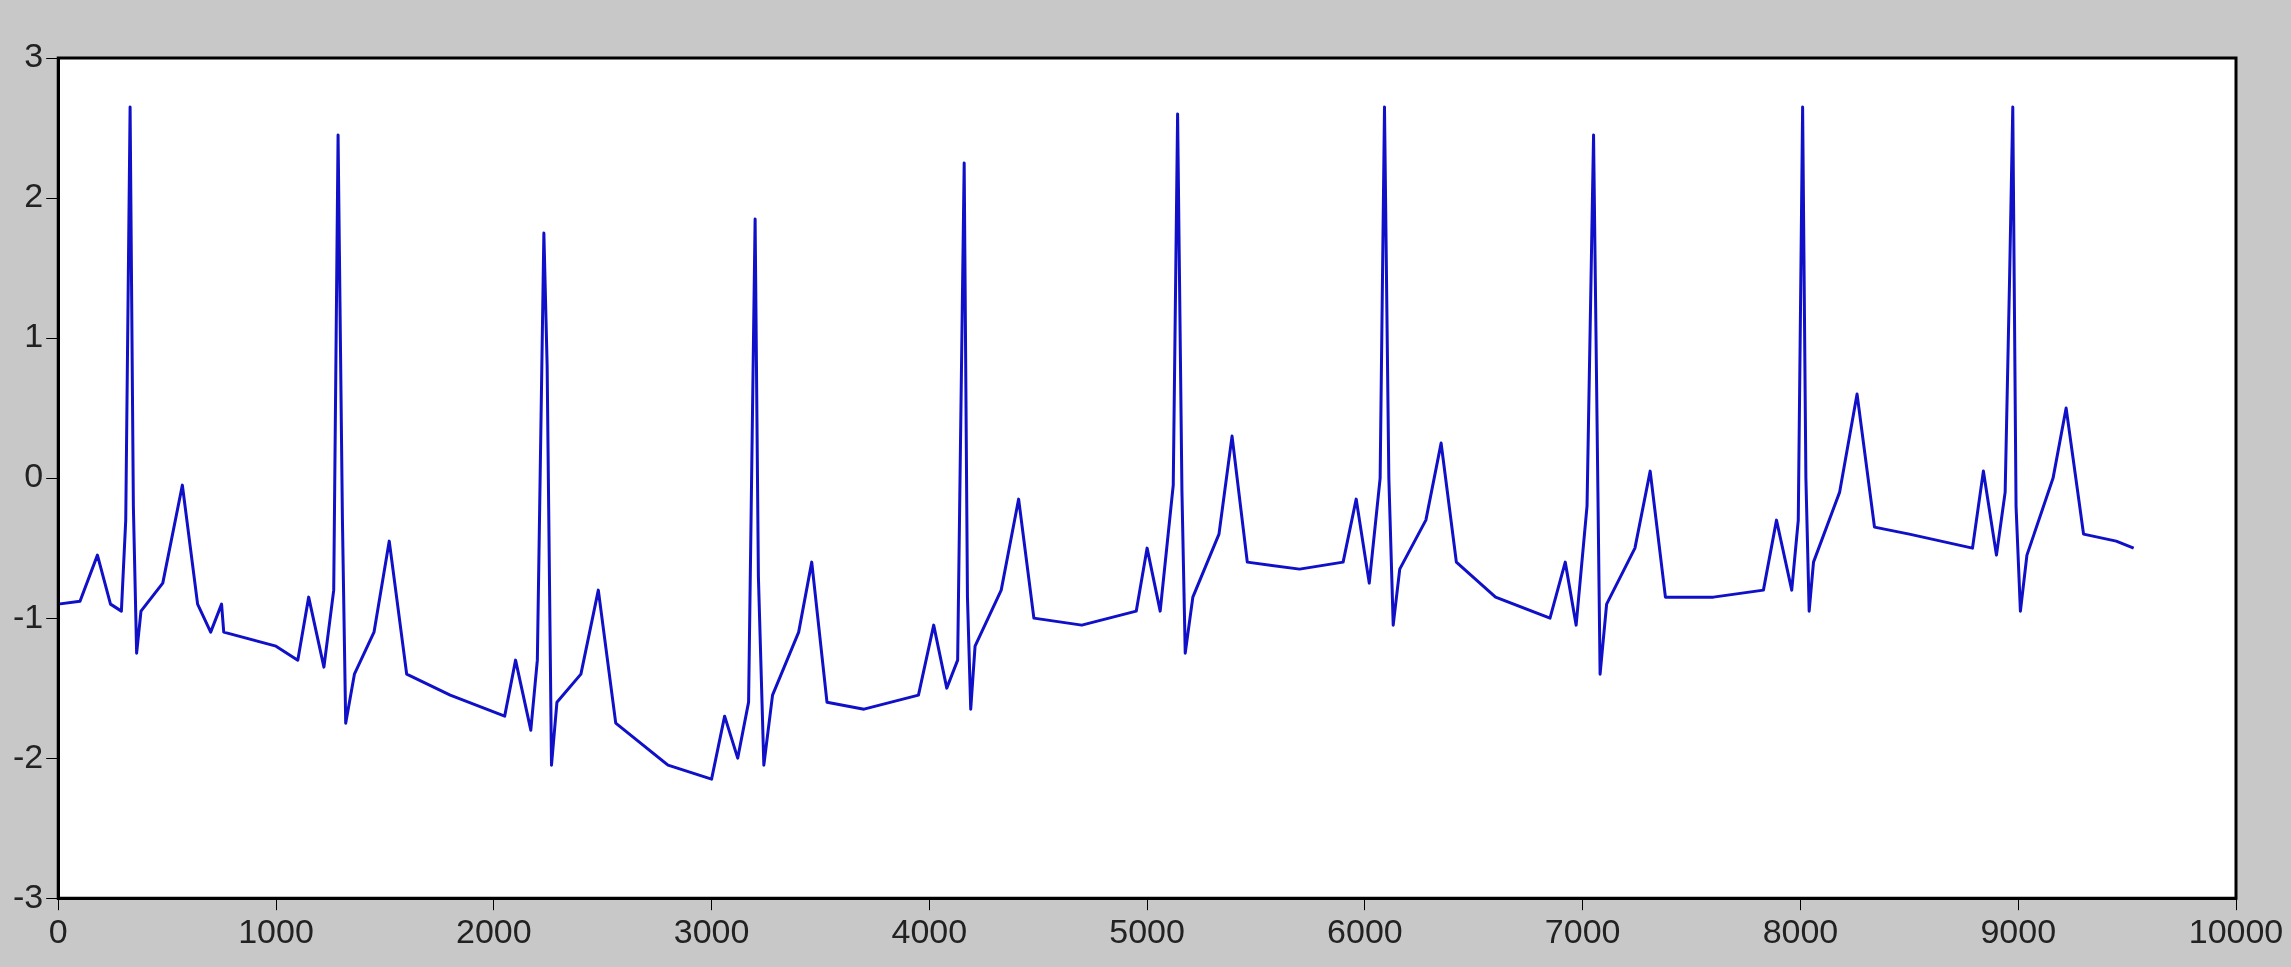 Image resolution: width=2291 pixels, height=967 pixels. I want to click on x-tick-label: 7000, so click(1582, 930).